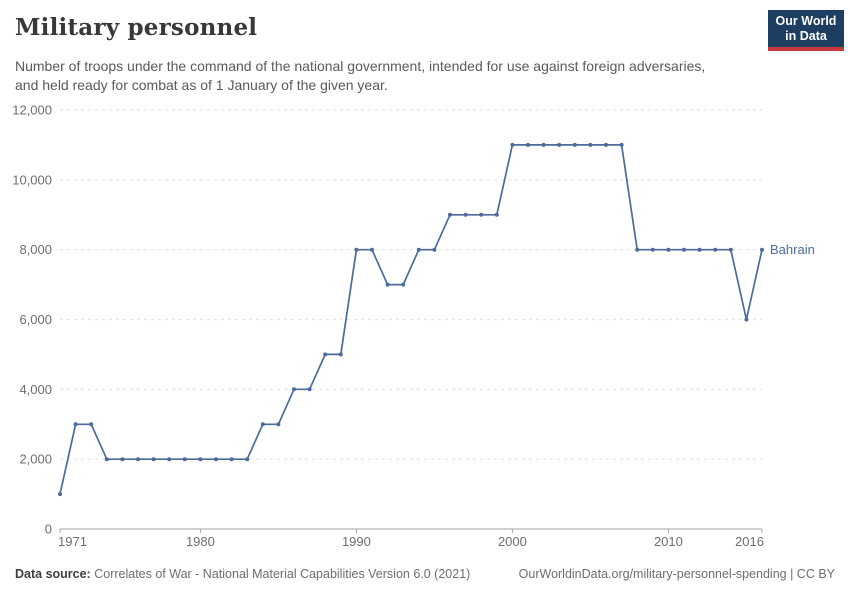 Image resolution: width=850 pixels, height=600 pixels. I want to click on y-axis-label: 12,000, so click(32, 110).